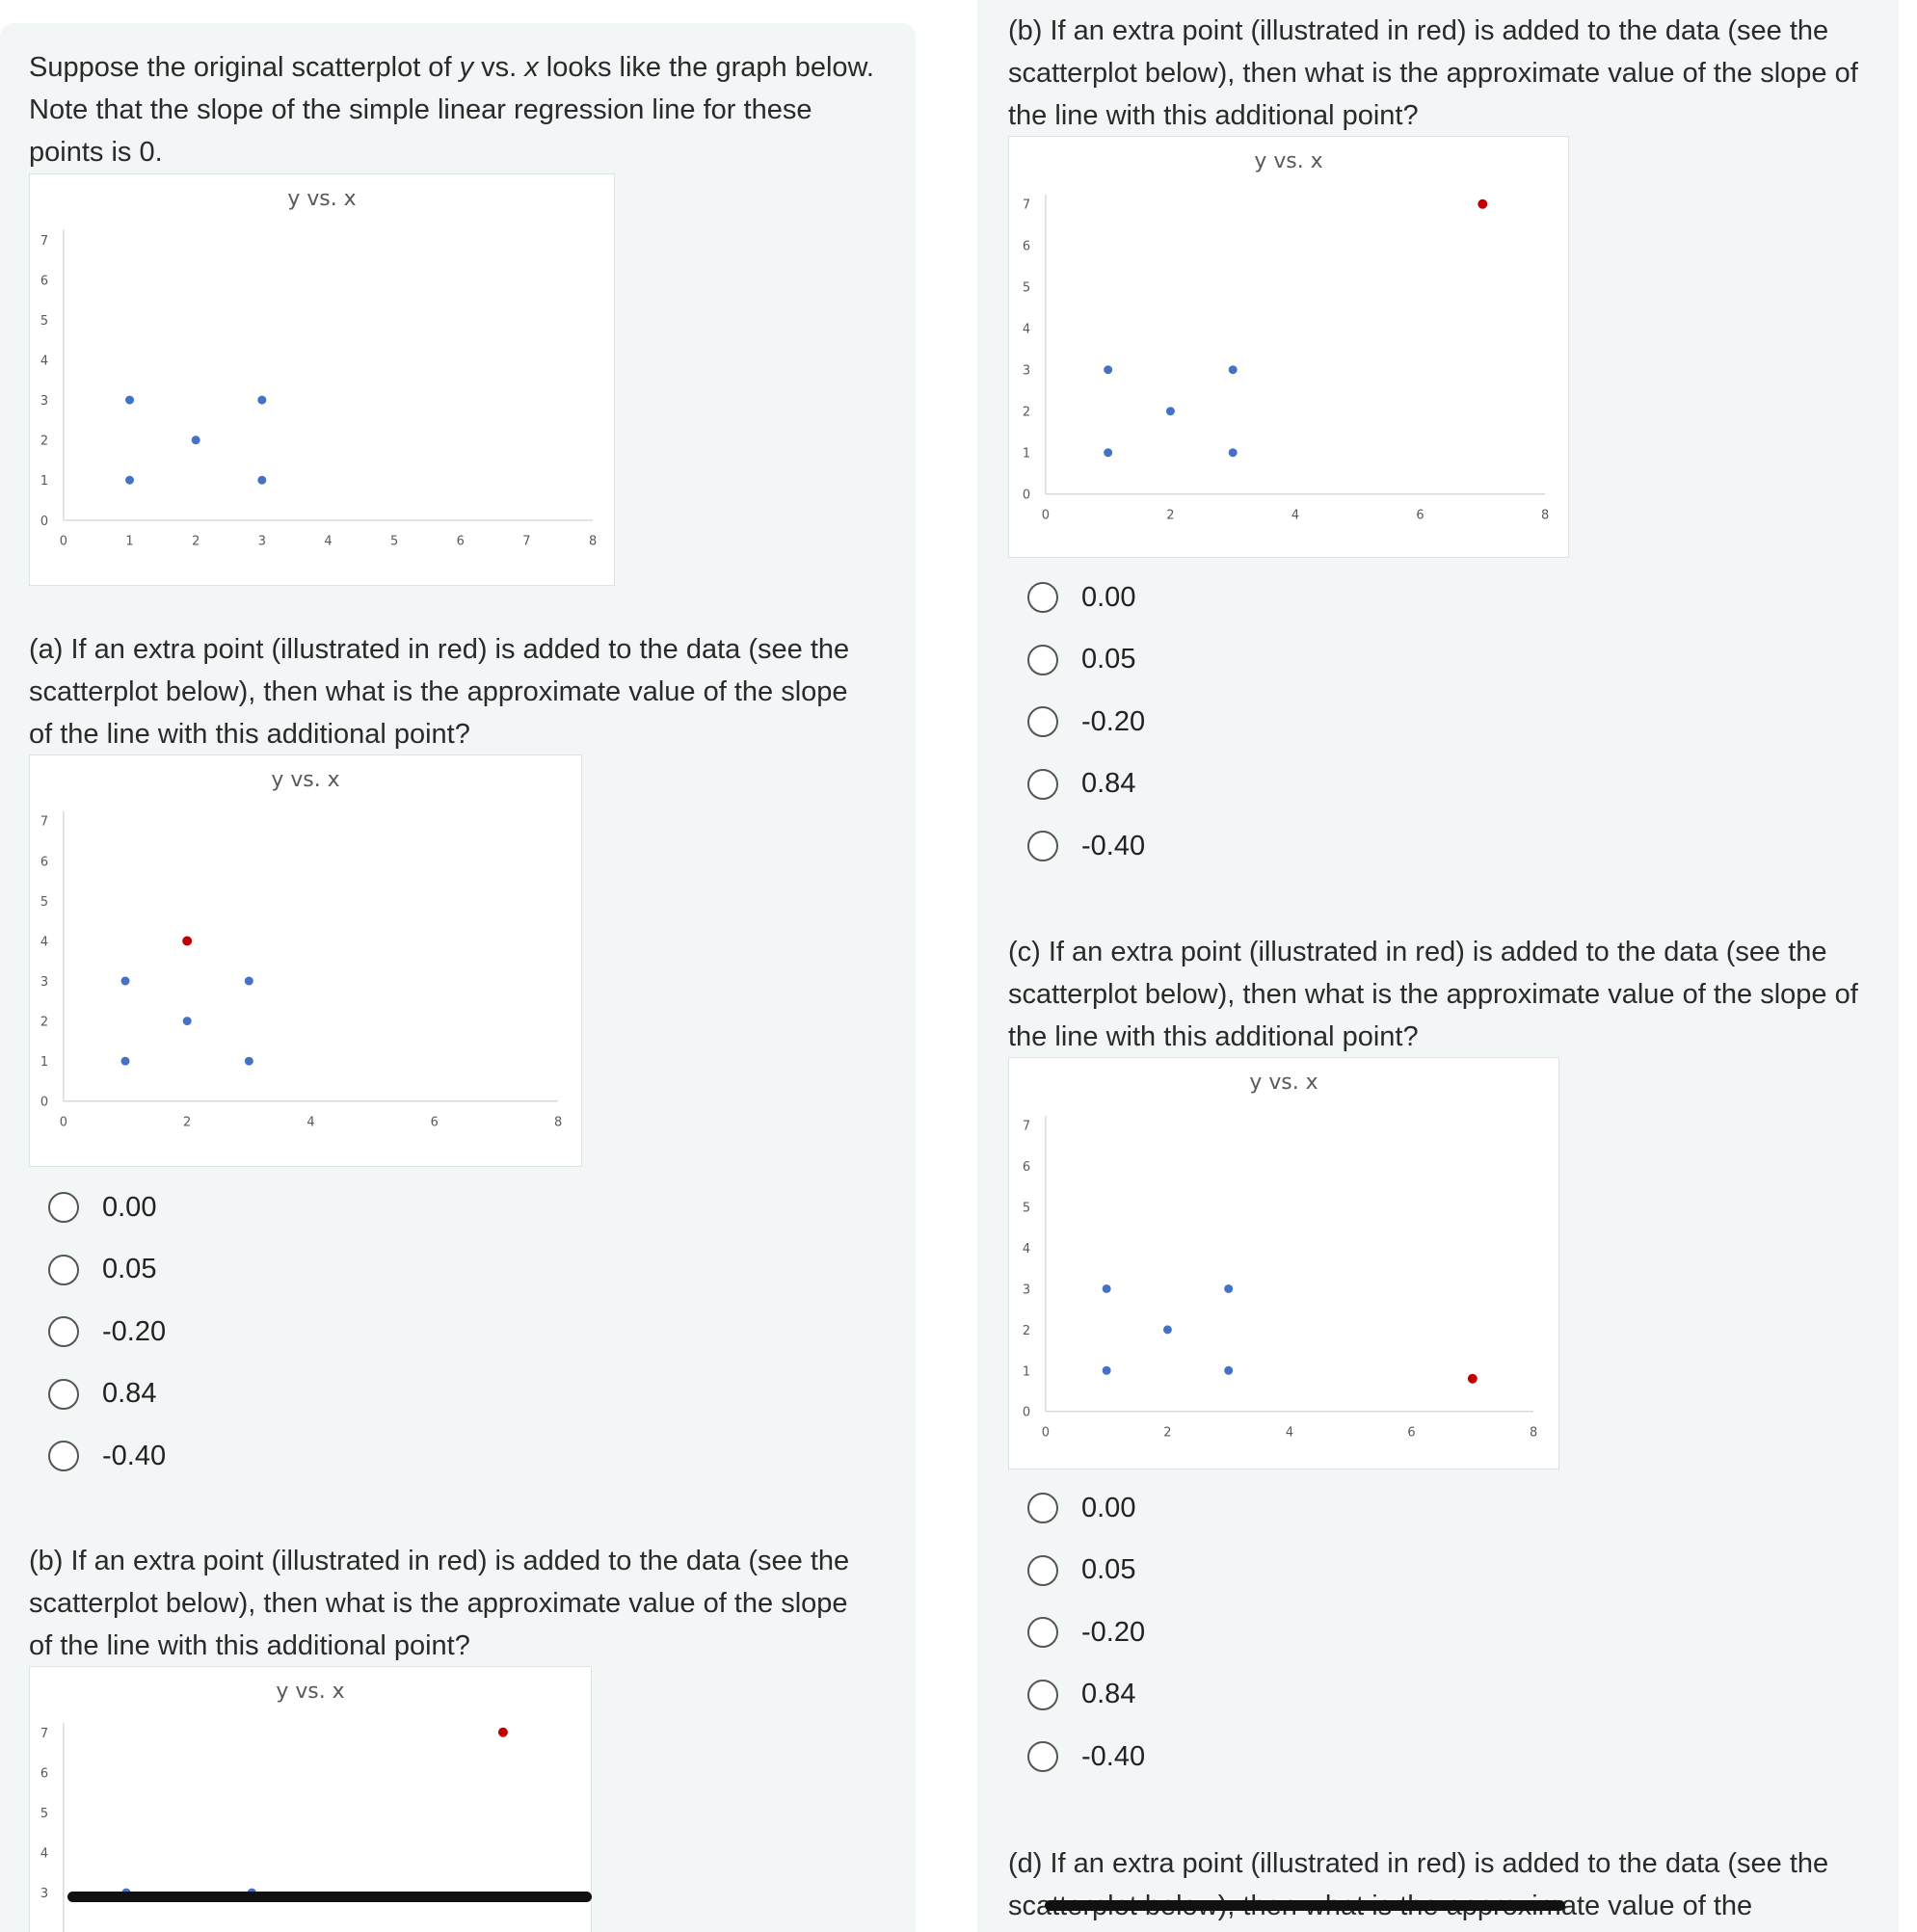 This screenshot has width=1917, height=1932. Describe the element at coordinates (319, 368) in the screenshot. I see `chart-original-svg: y vs. x 0 1 2 3 4 5 6 7 0 1 2 3 4 5 6 7 8` at that location.